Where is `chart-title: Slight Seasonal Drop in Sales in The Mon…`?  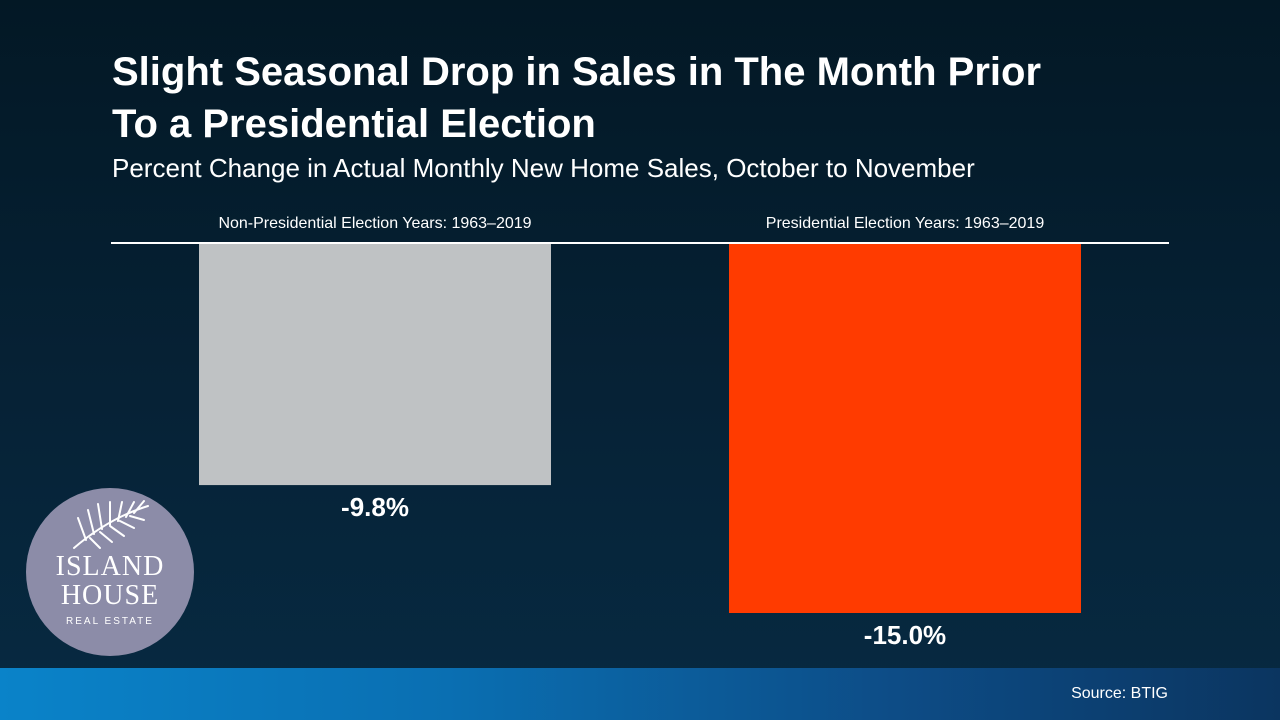 chart-title: Slight Seasonal Drop in Sales in The Mon… is located at coordinates (642, 98).